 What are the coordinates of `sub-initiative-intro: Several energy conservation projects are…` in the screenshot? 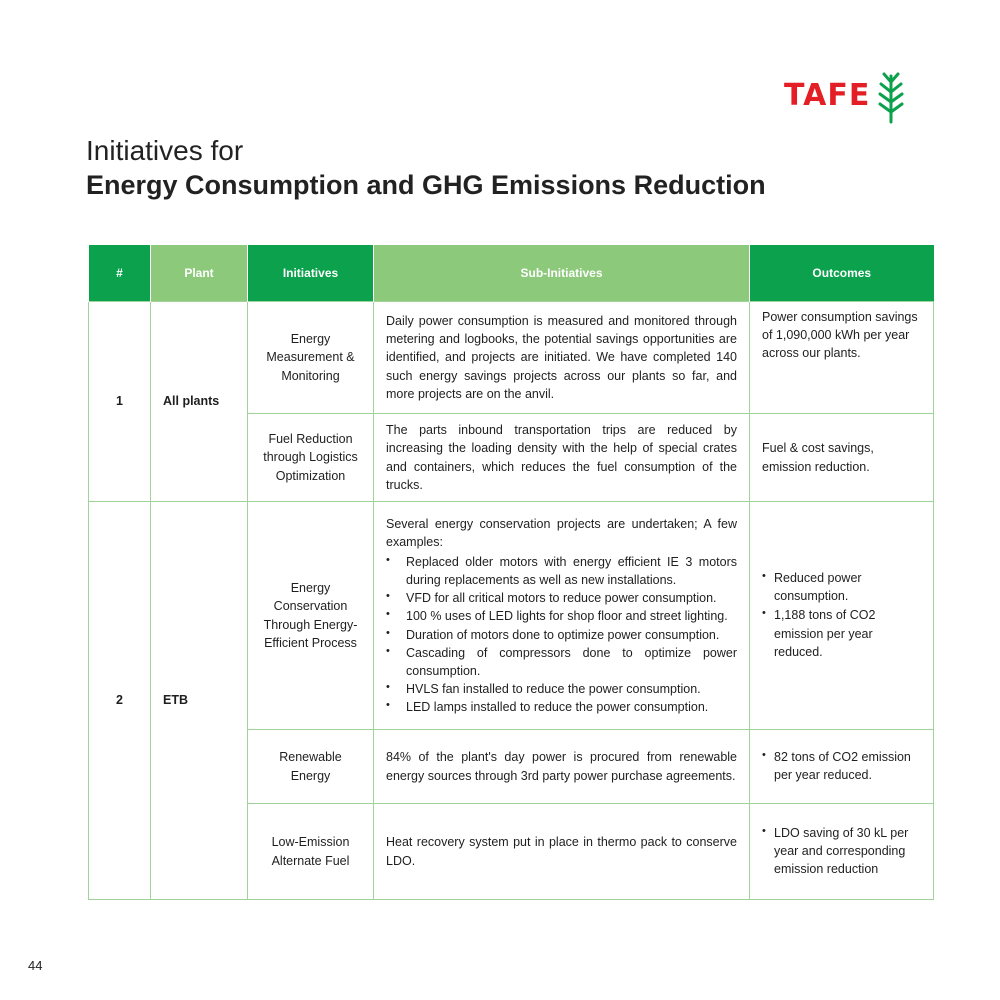 It's located at (561, 532).